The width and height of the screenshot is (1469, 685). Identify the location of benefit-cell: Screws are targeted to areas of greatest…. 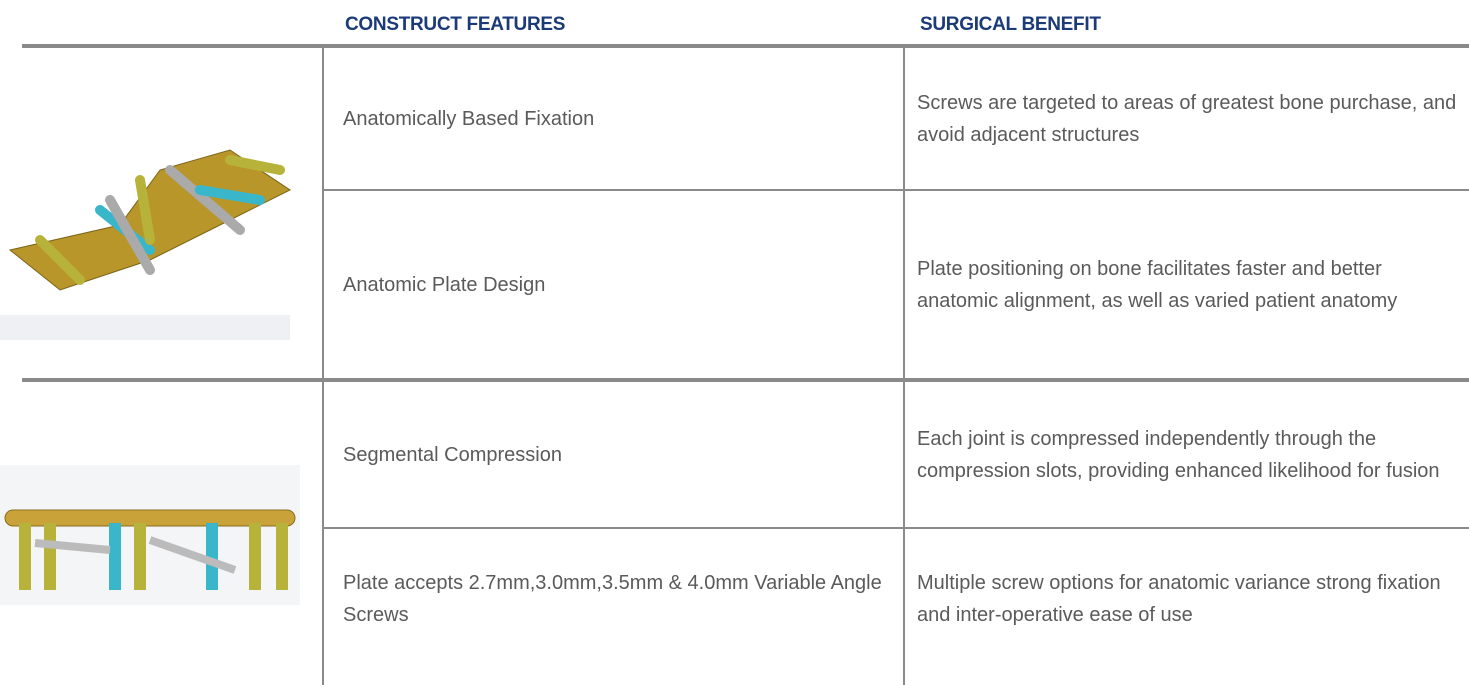
(1187, 118).